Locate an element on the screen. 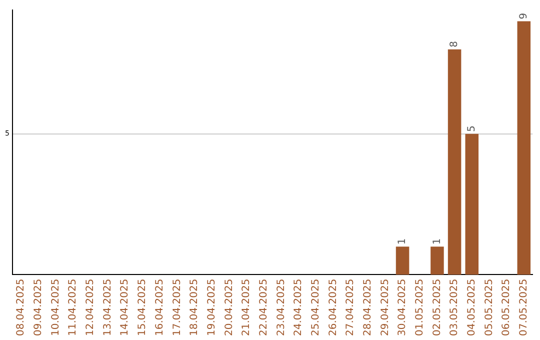  x-tick-label: 26.04.2025 is located at coordinates (333, 307).